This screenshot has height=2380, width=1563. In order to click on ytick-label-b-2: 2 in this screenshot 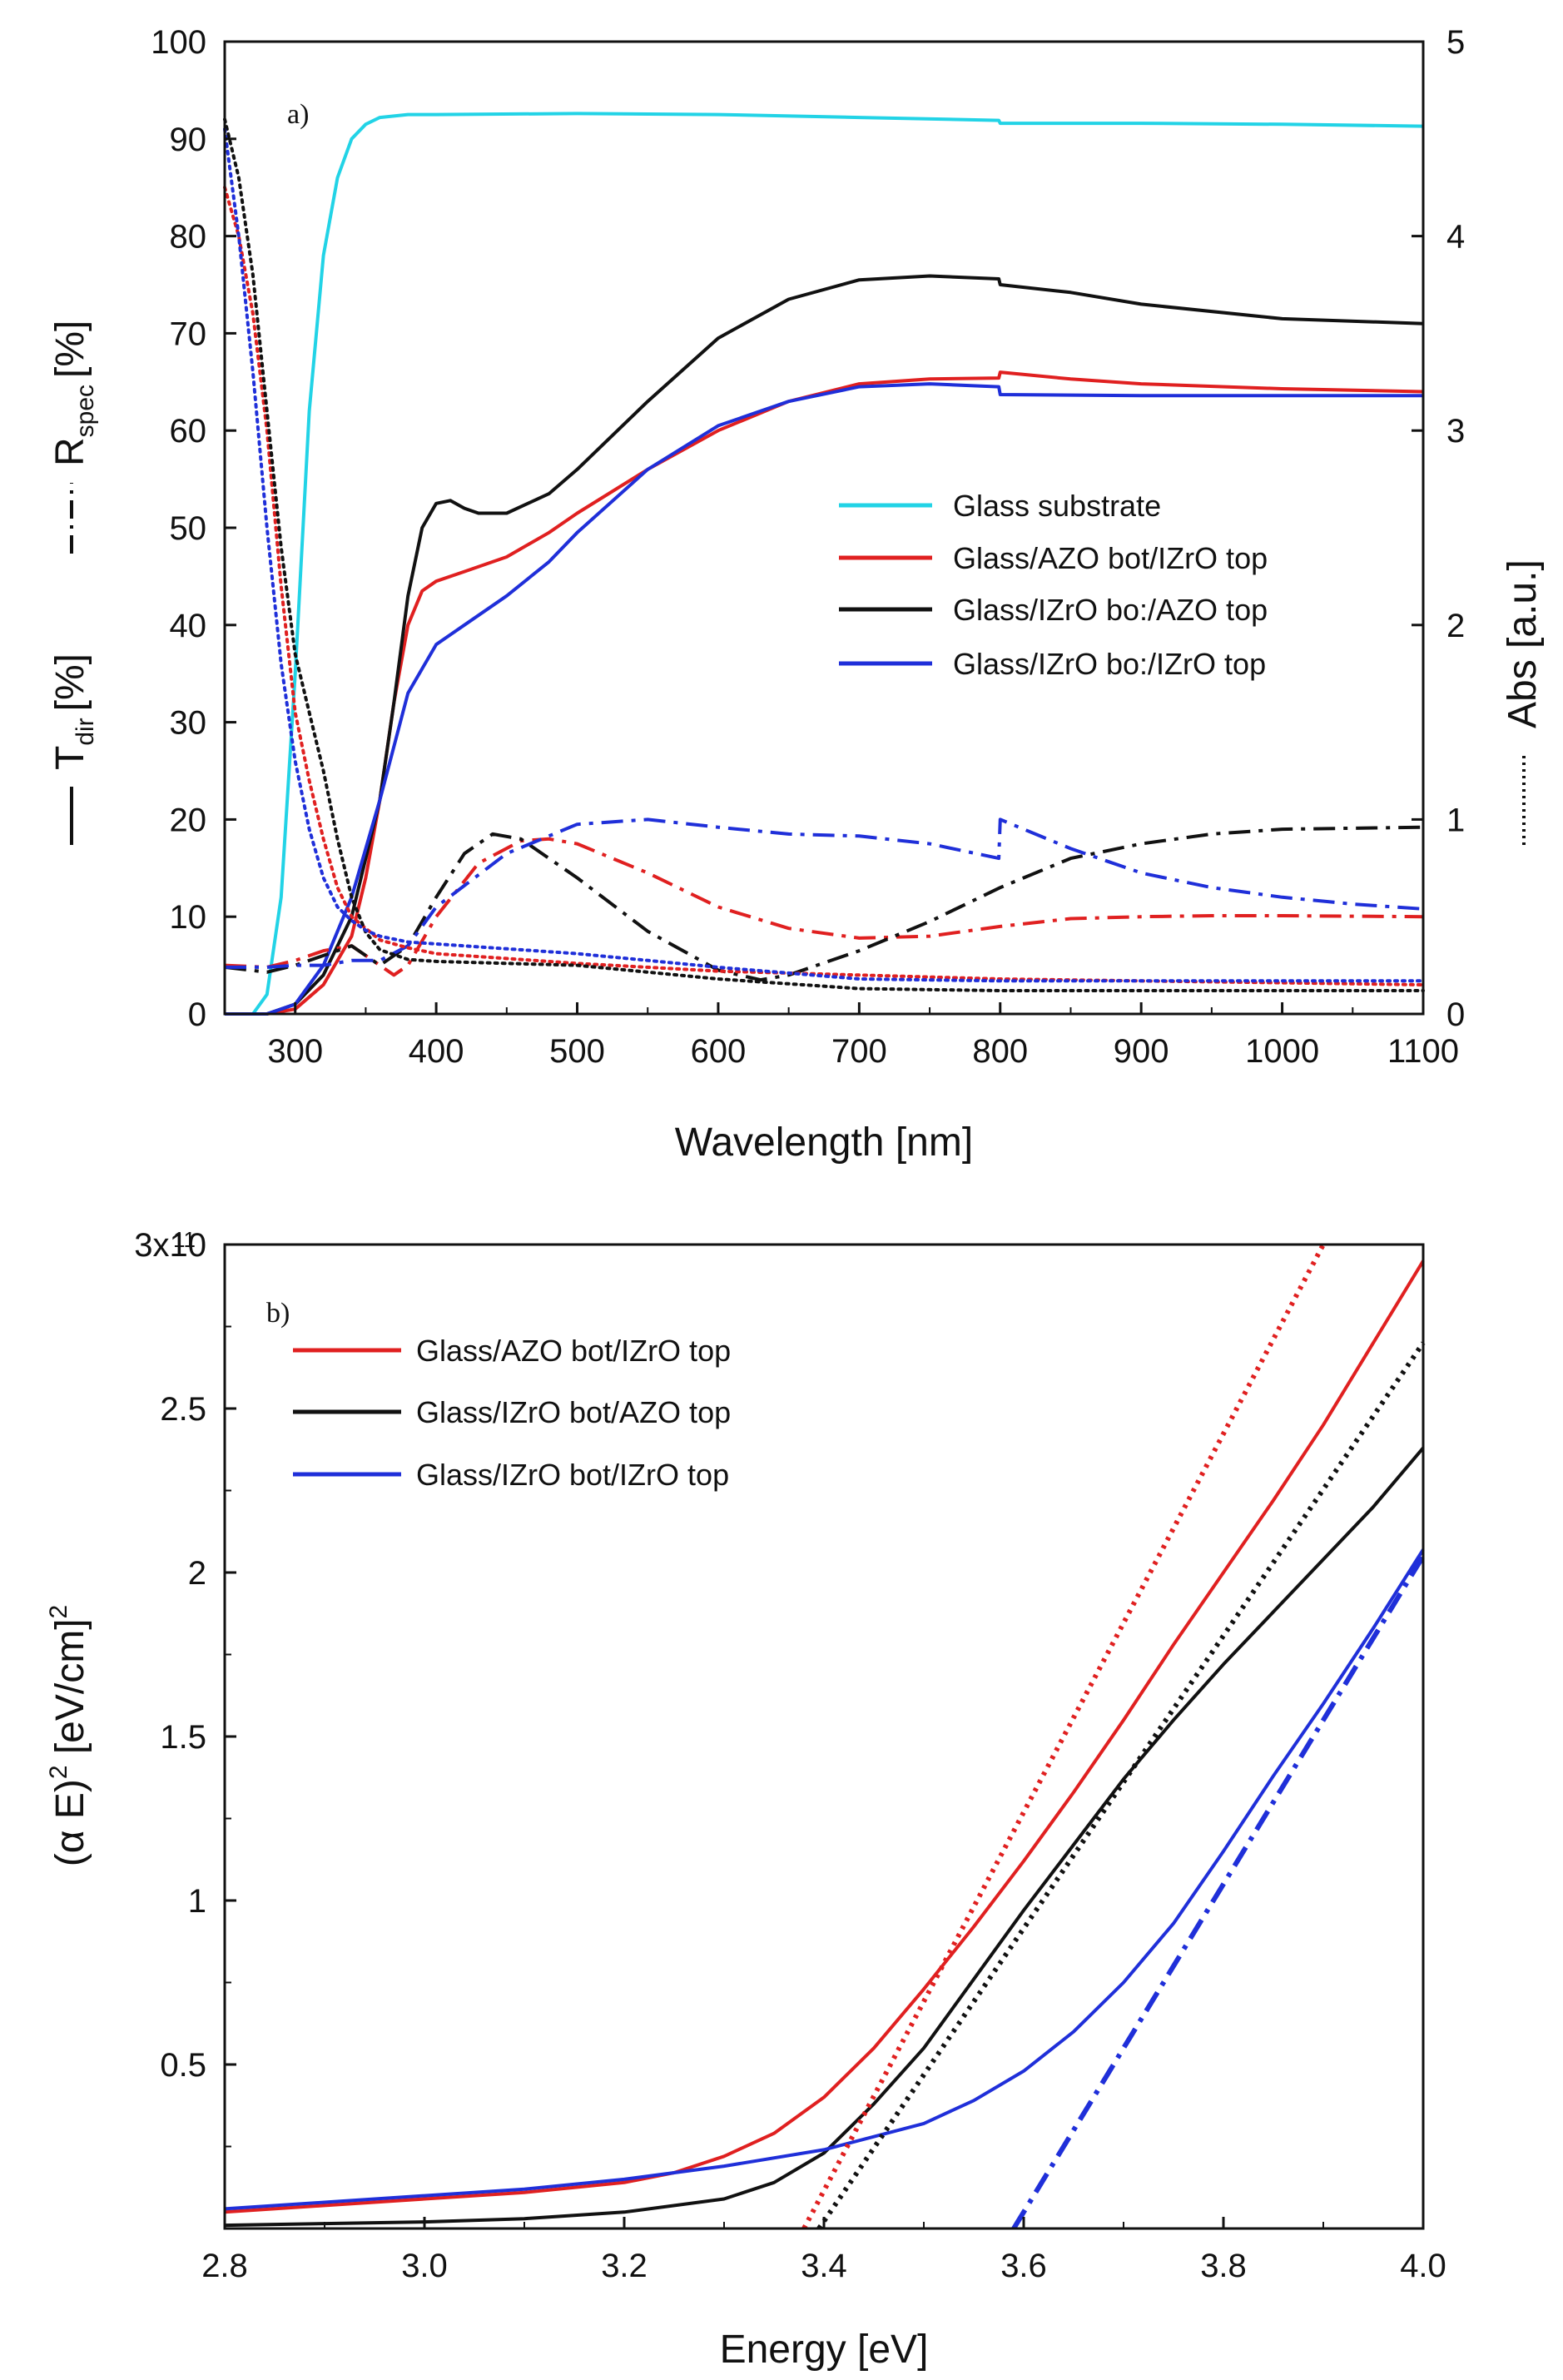, I will do `click(197, 1573)`.